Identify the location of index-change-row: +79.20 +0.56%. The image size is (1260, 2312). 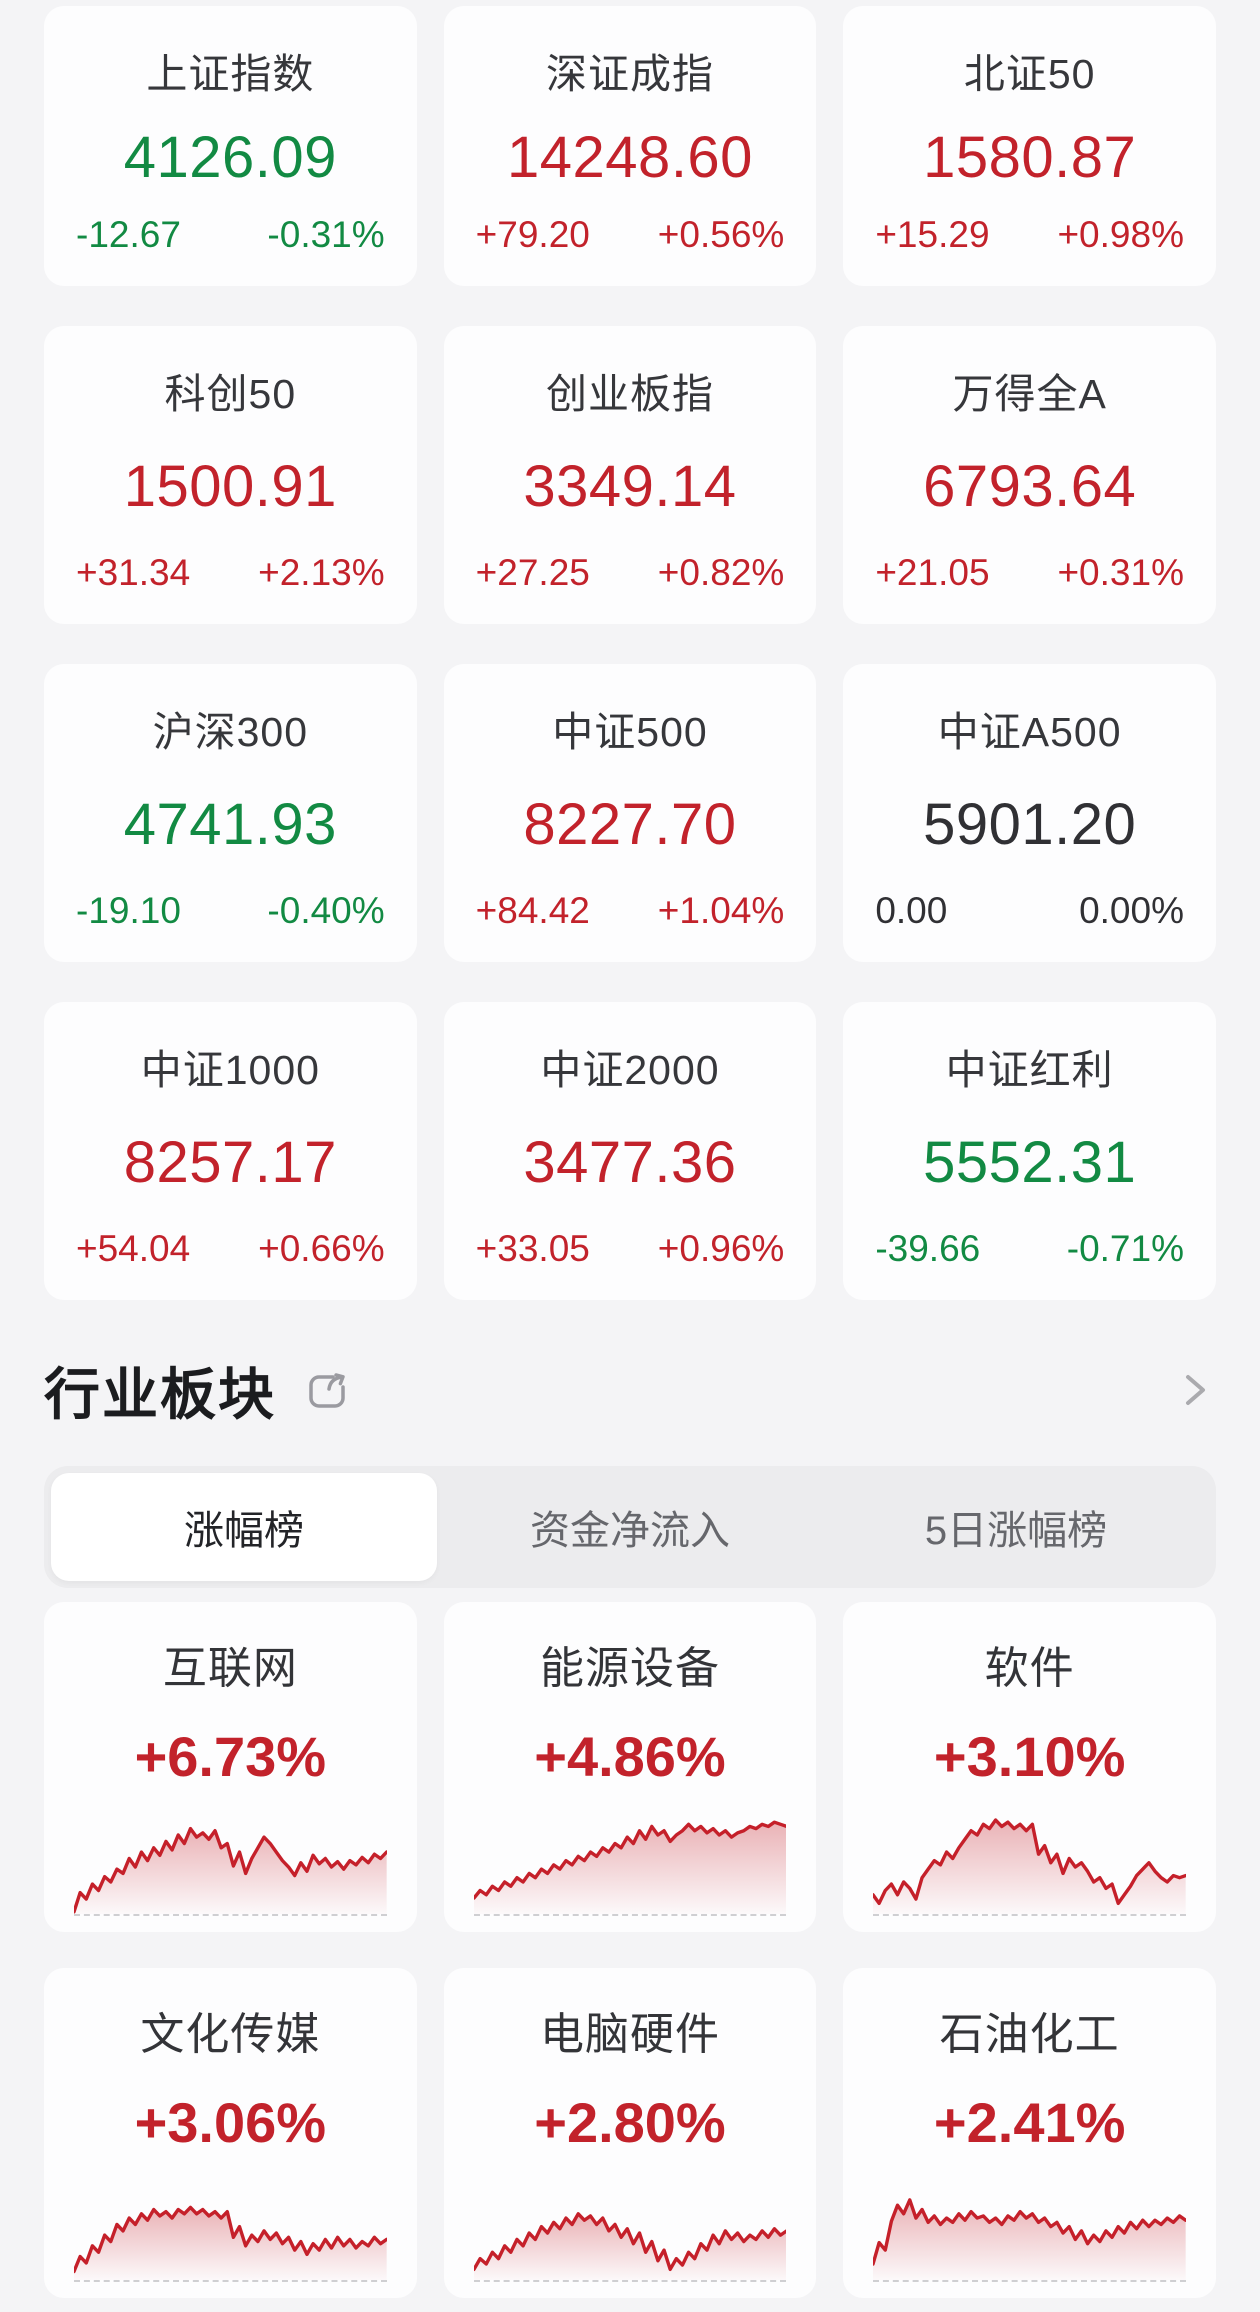
(630, 235).